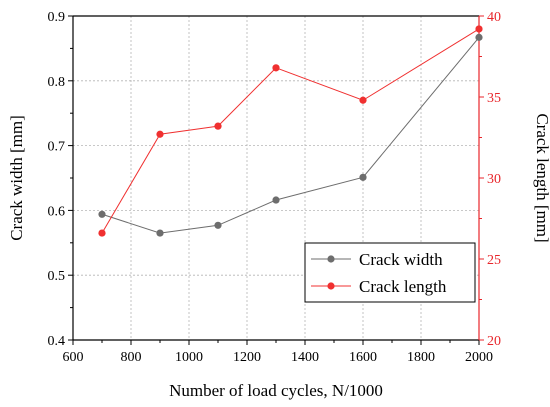  I want to click on left-axis-label: Crack width [mm], so click(16, 178).